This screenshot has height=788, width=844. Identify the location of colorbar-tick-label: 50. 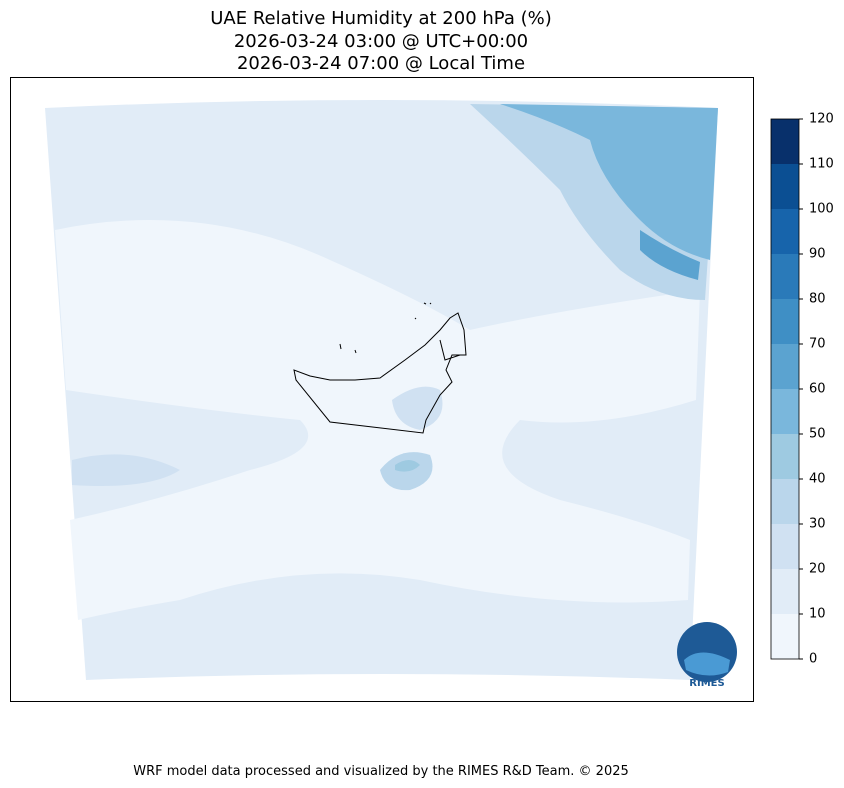
(817, 434).